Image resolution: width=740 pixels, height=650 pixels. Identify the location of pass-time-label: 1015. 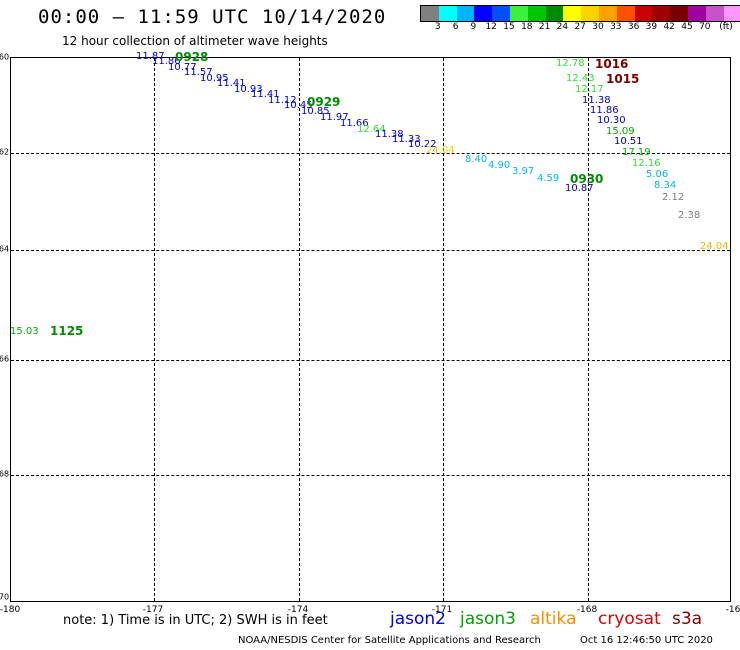
(623, 79).